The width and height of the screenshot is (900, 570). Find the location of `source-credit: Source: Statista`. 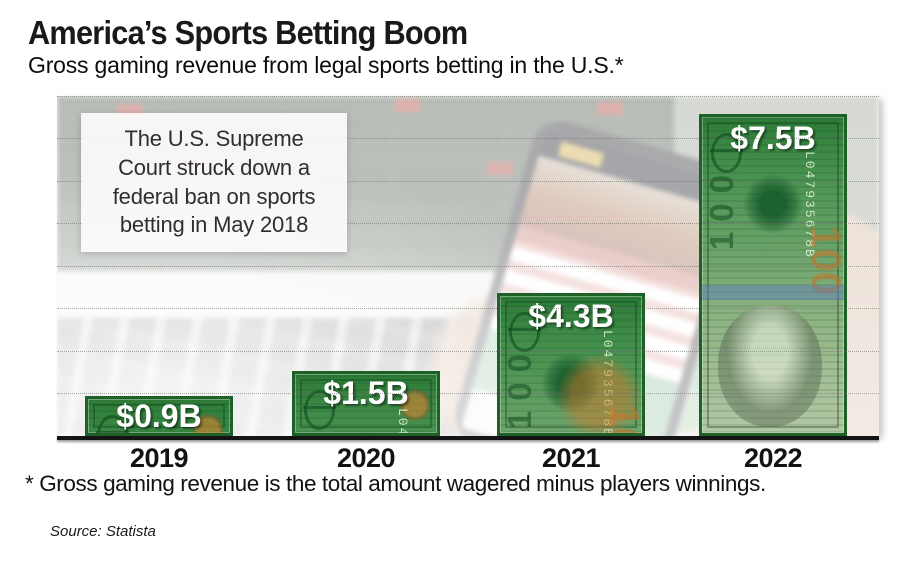

source-credit: Source: Statista is located at coordinates (103, 531).